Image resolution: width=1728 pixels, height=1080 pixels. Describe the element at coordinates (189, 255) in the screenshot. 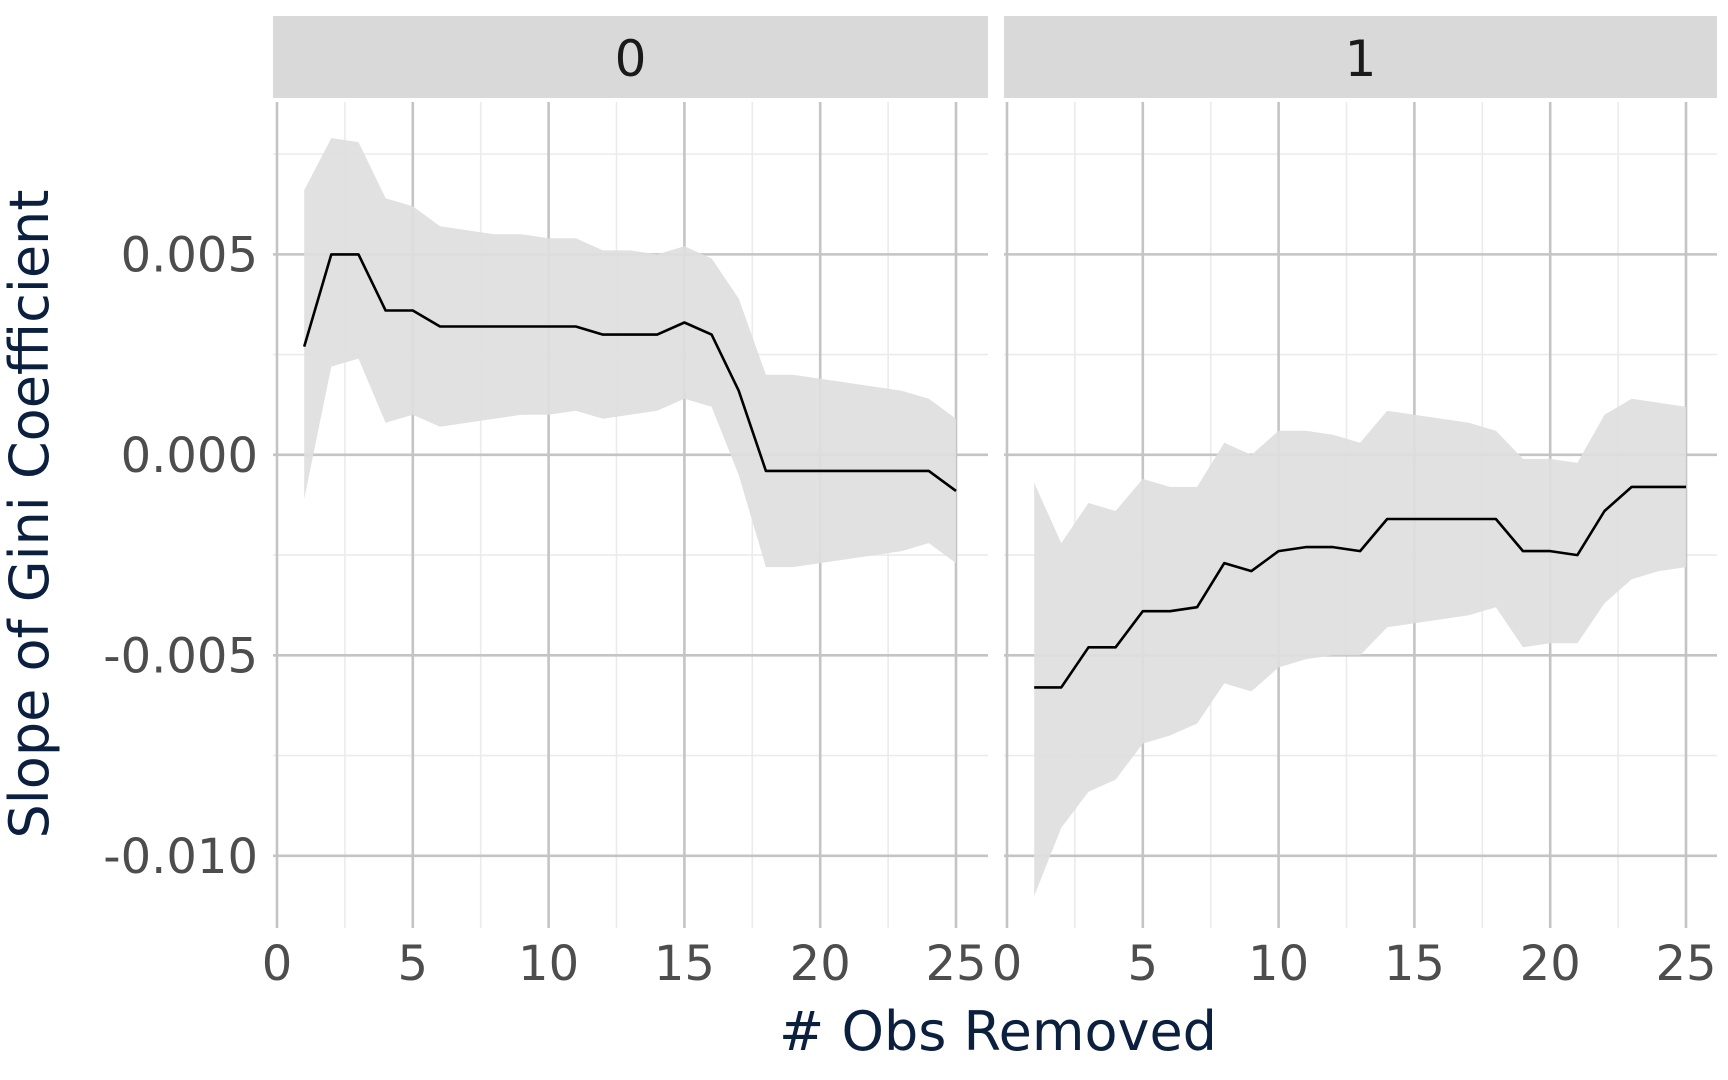

I see `y-tick-label: 0.005` at that location.